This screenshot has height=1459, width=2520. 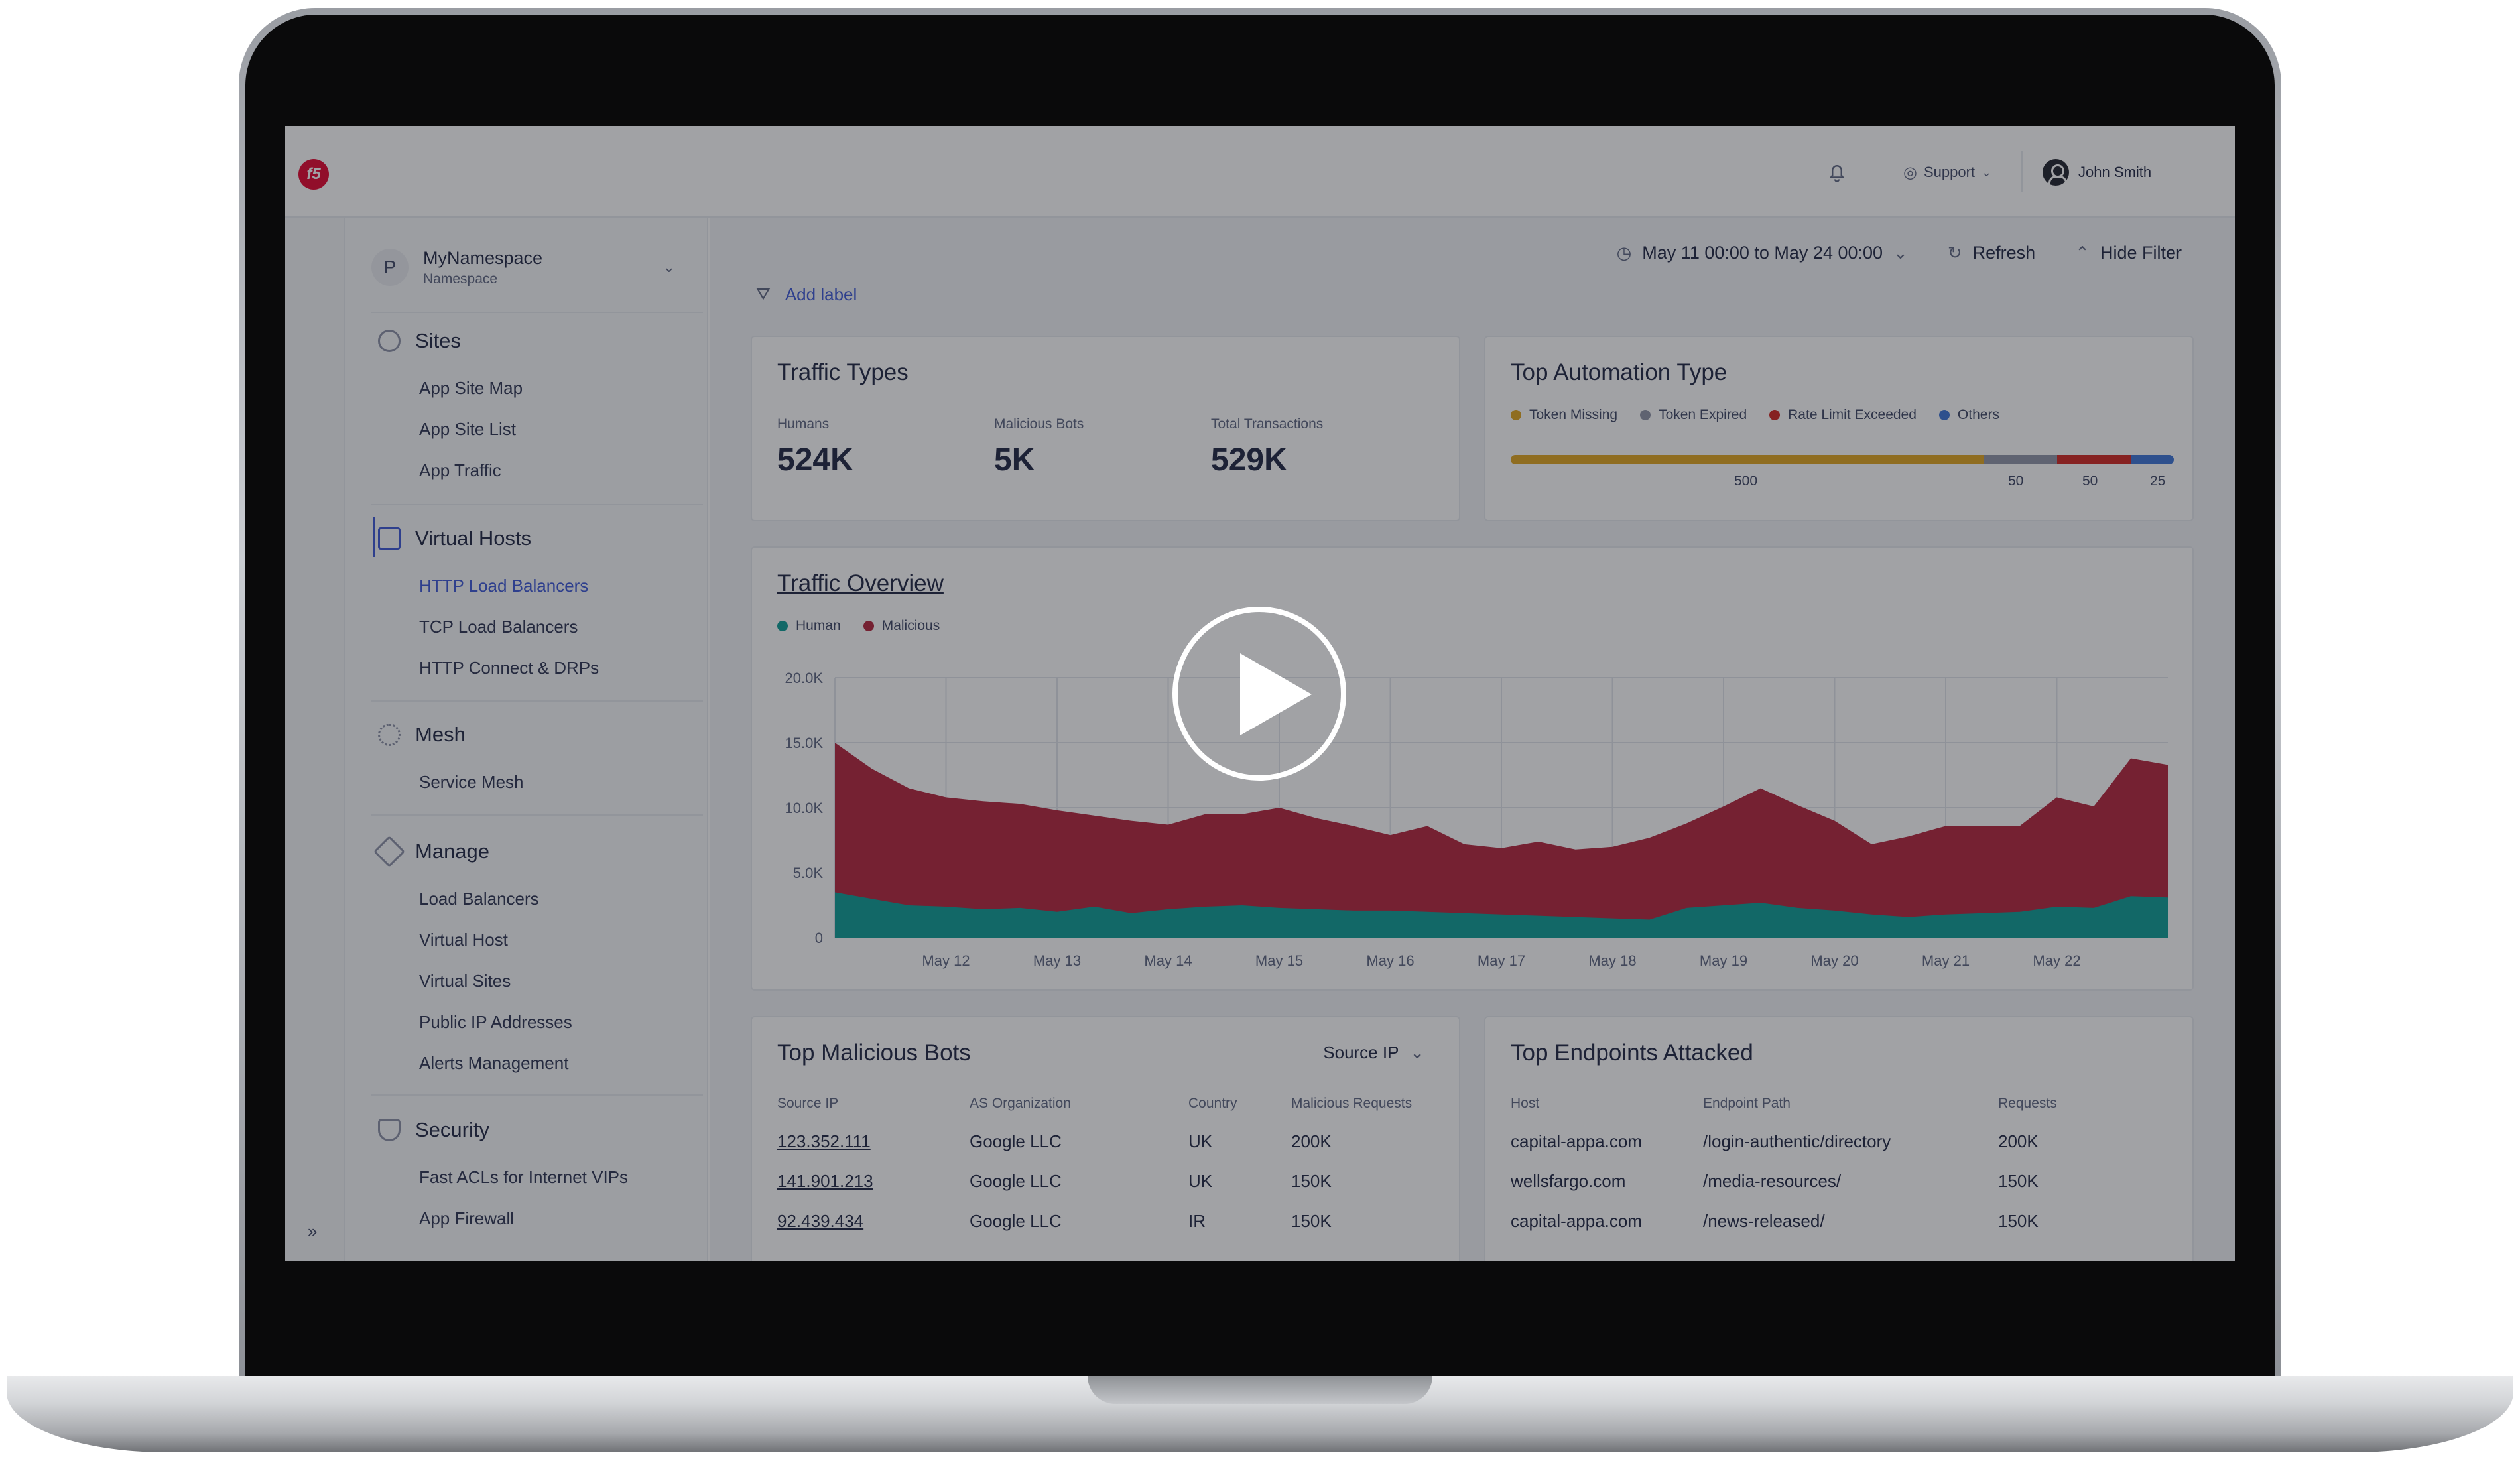 I want to click on sidebar-item-http-load-balancers: HTTP Load Balancers, so click(x=504, y=586).